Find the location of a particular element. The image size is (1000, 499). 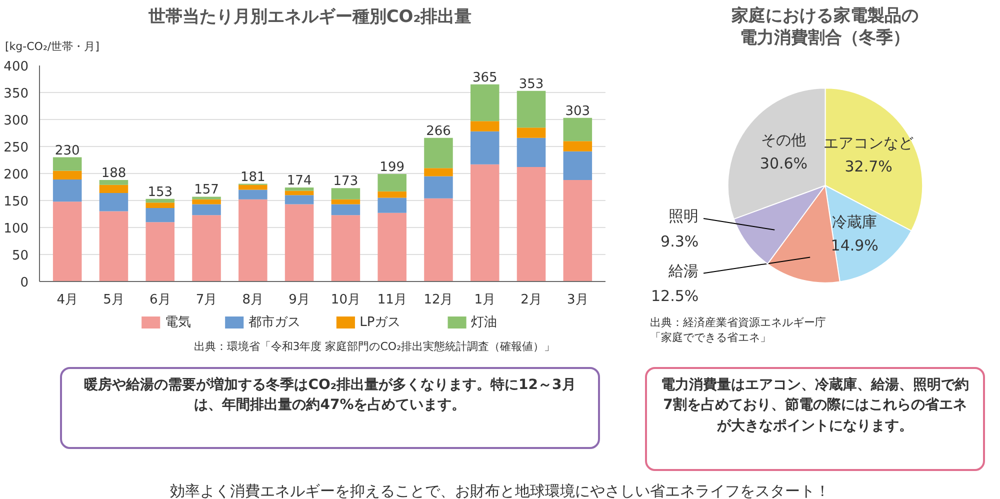

x-tick-label: 11月 is located at coordinates (392, 300).